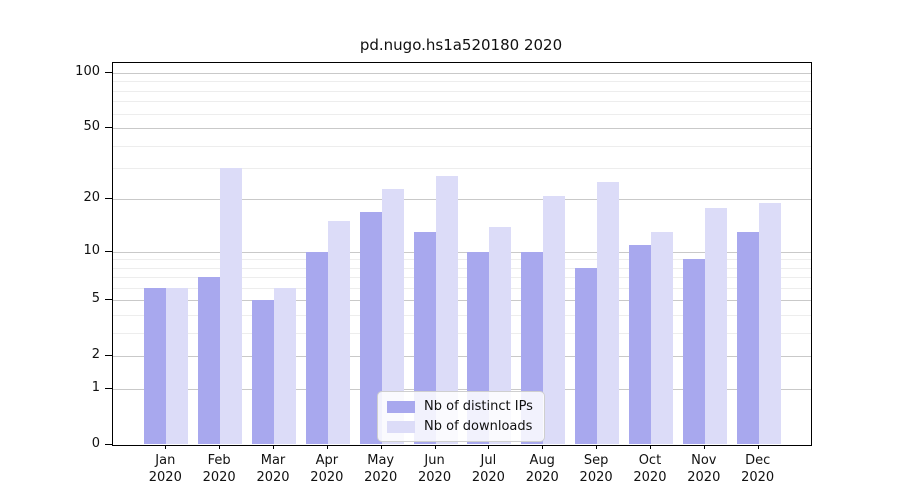 The width and height of the screenshot is (900, 500). I want to click on x-tick-label: Dec 2020, so click(758, 469).